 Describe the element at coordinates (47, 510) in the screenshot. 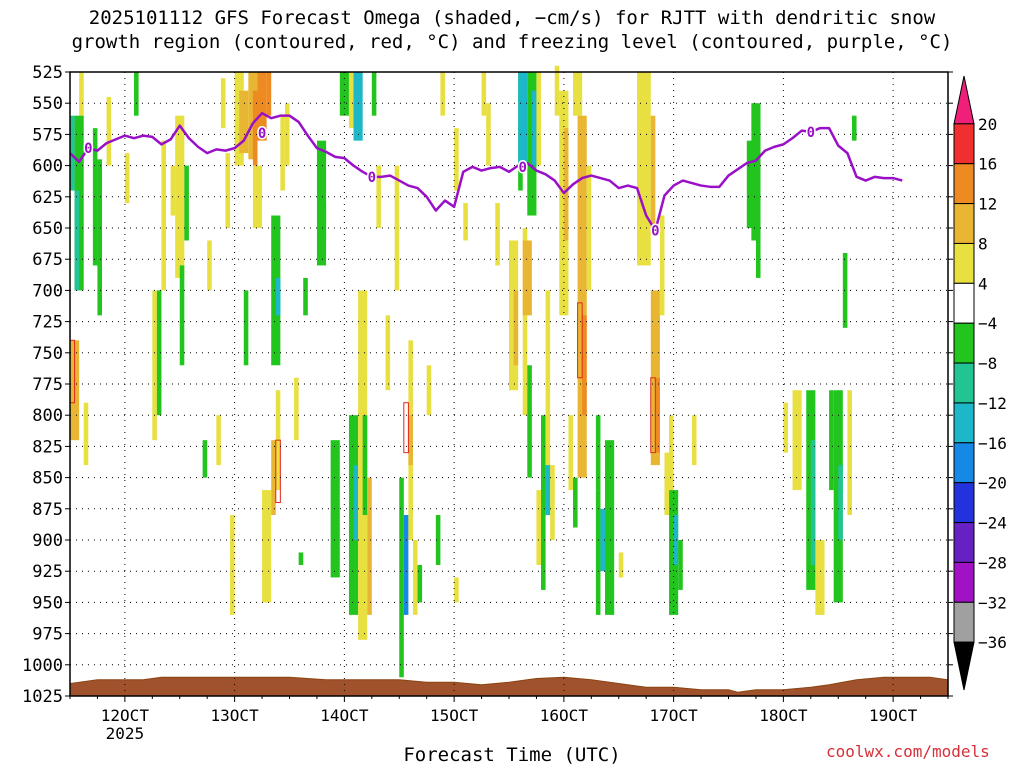

I see `y-tick-label-875: 875` at that location.